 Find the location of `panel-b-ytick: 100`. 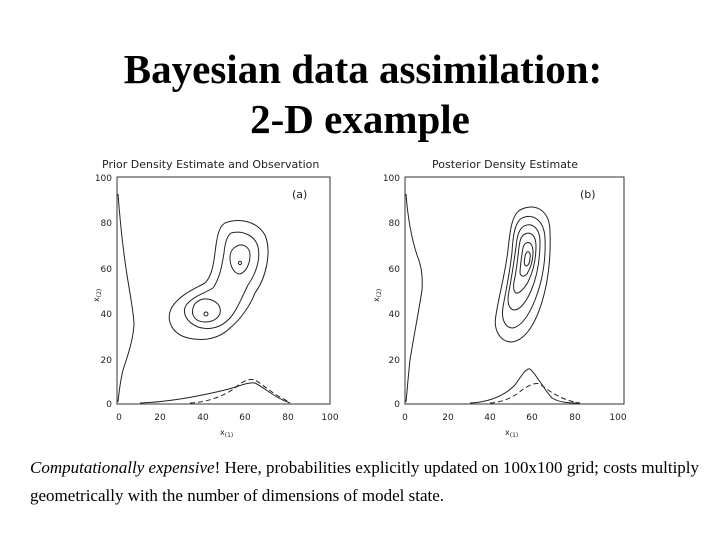

panel-b-ytick: 100 is located at coordinates (391, 179).